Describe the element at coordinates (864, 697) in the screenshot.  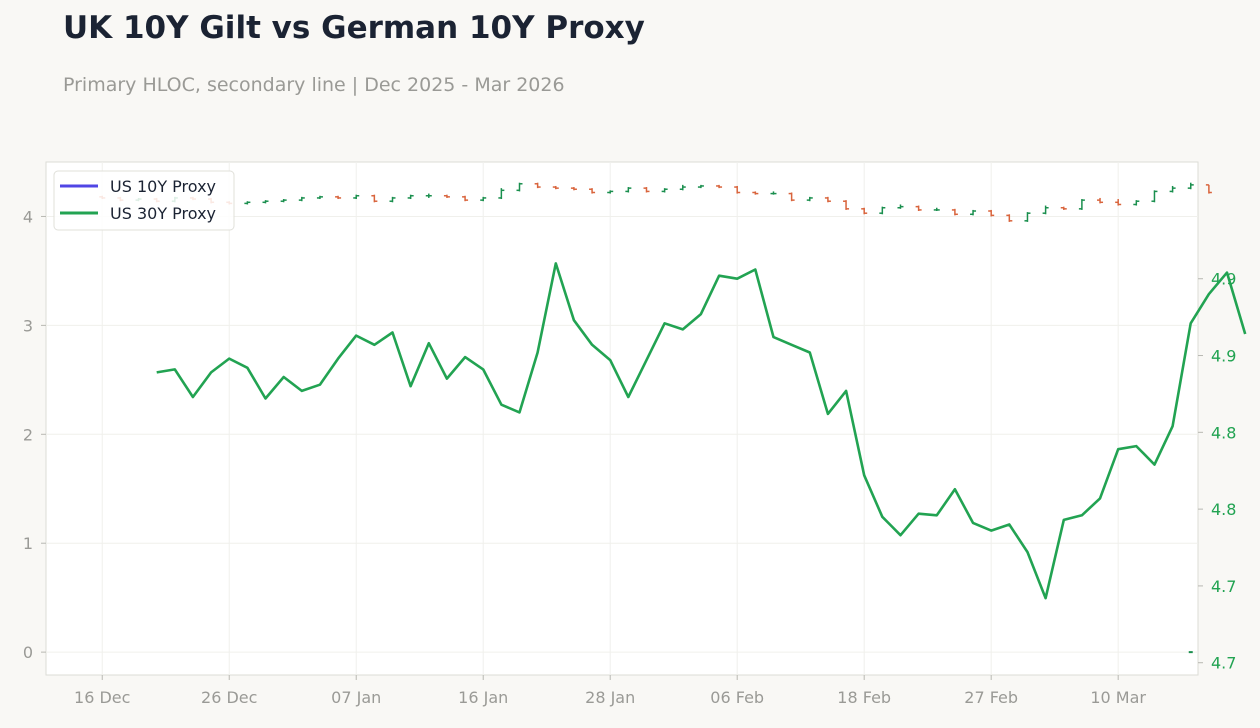
I see `x-tick-label: 18 Feb` at that location.